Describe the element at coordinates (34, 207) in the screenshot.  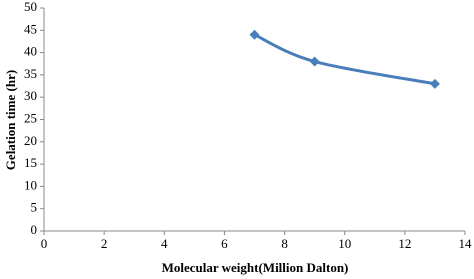
I see `y-tick-label: 5` at that location.